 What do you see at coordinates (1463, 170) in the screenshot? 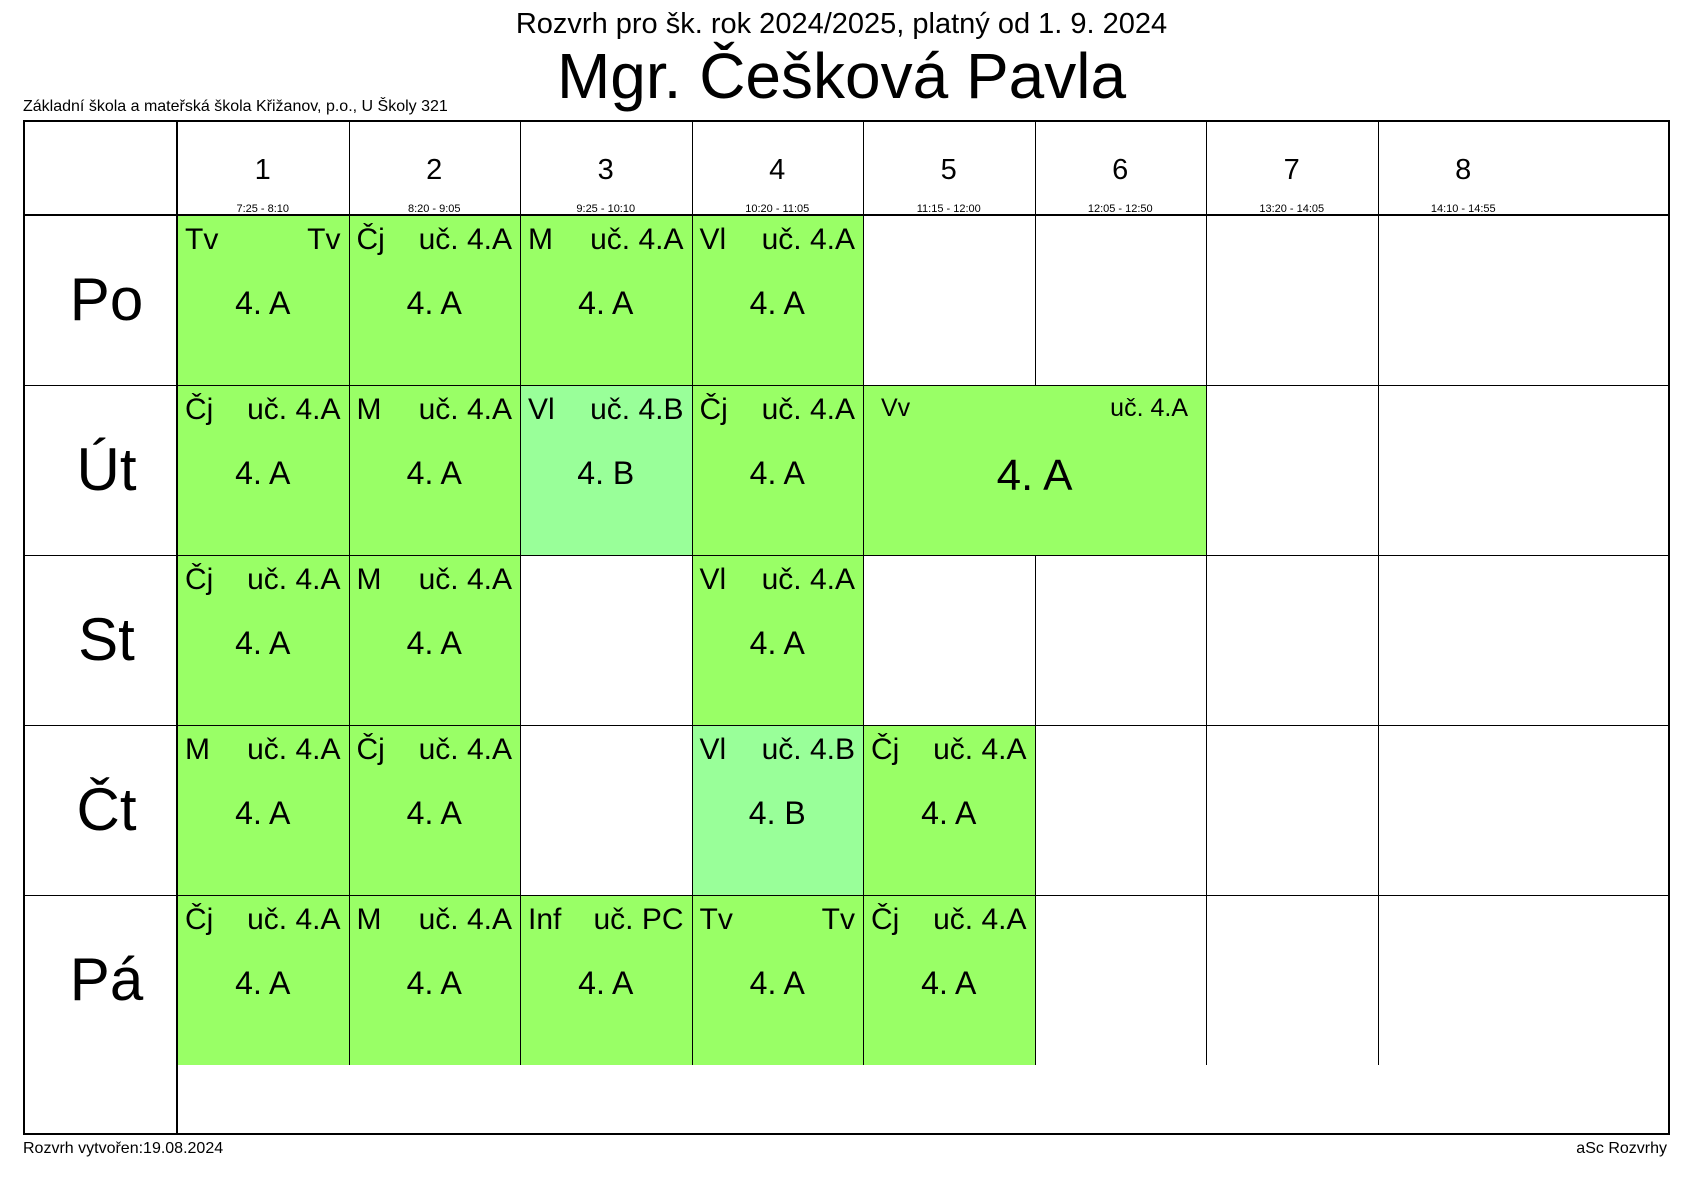
I see `period-number: 8` at bounding box center [1463, 170].